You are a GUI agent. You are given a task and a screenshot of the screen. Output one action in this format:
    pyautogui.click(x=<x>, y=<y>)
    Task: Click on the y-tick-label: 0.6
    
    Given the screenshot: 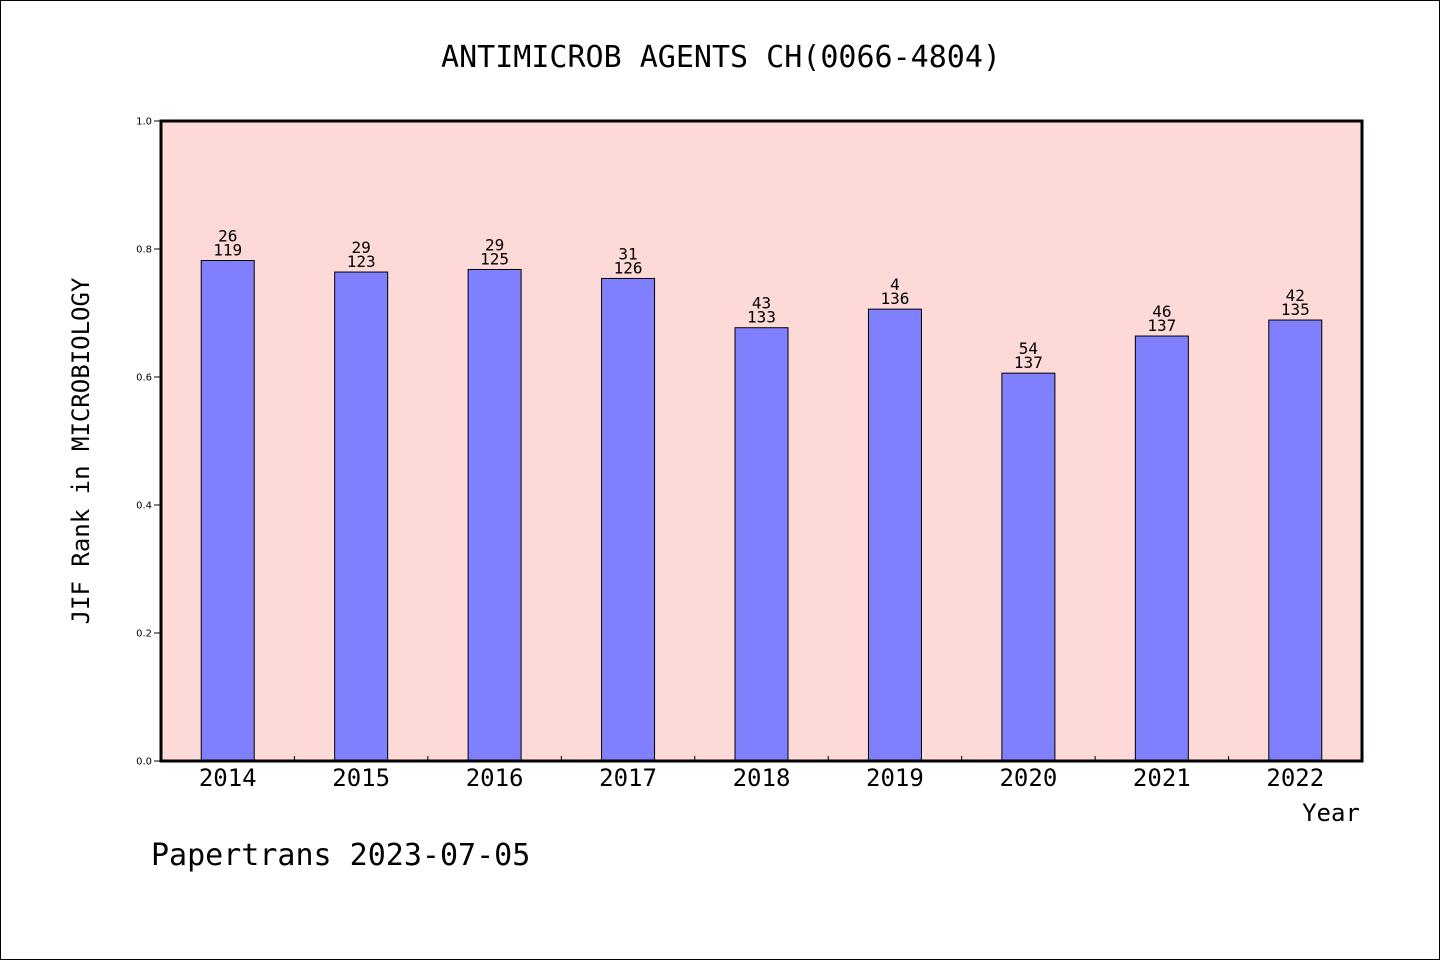 What is the action you would take?
    pyautogui.click(x=144, y=378)
    